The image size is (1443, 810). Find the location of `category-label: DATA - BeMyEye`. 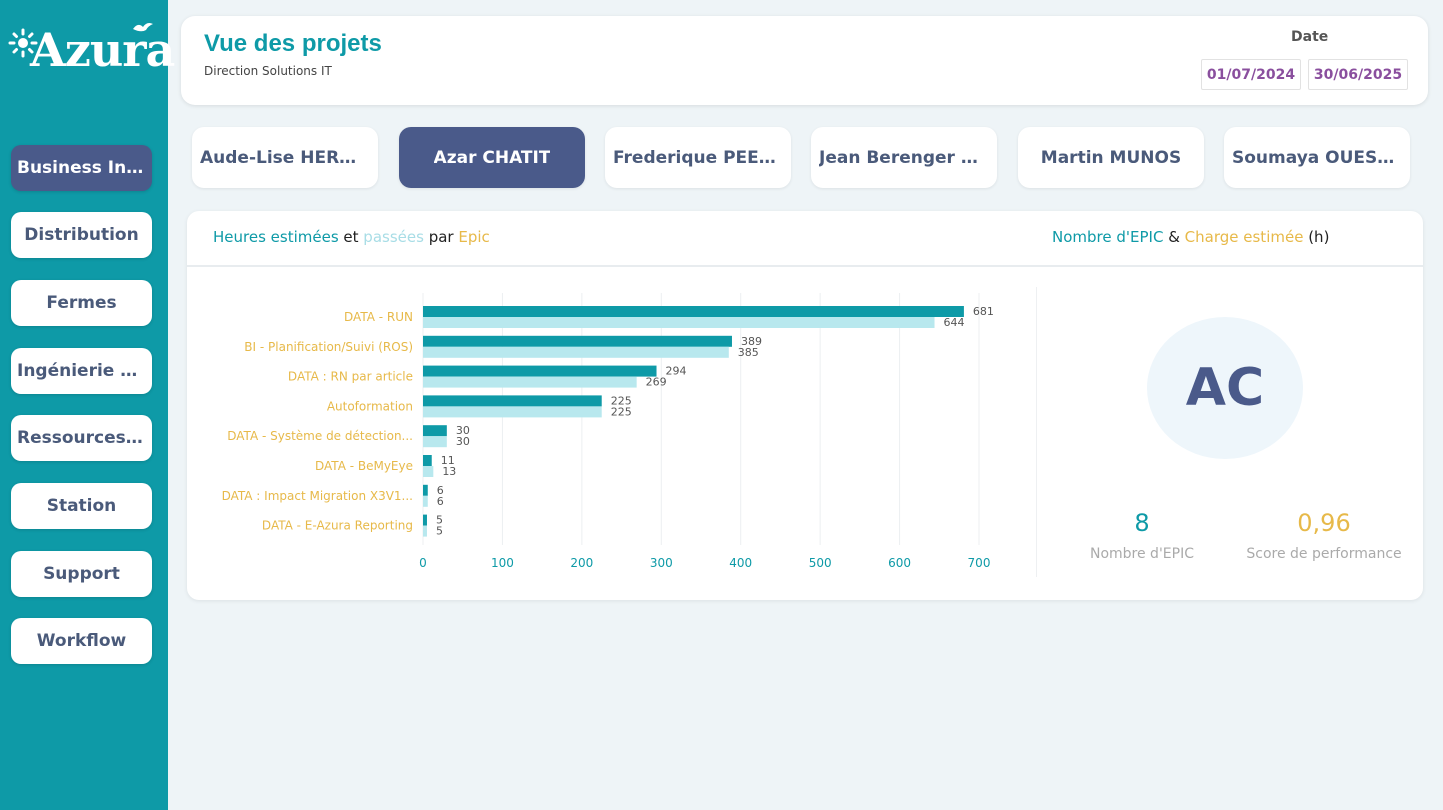

category-label: DATA - BeMyEye is located at coordinates (364, 466).